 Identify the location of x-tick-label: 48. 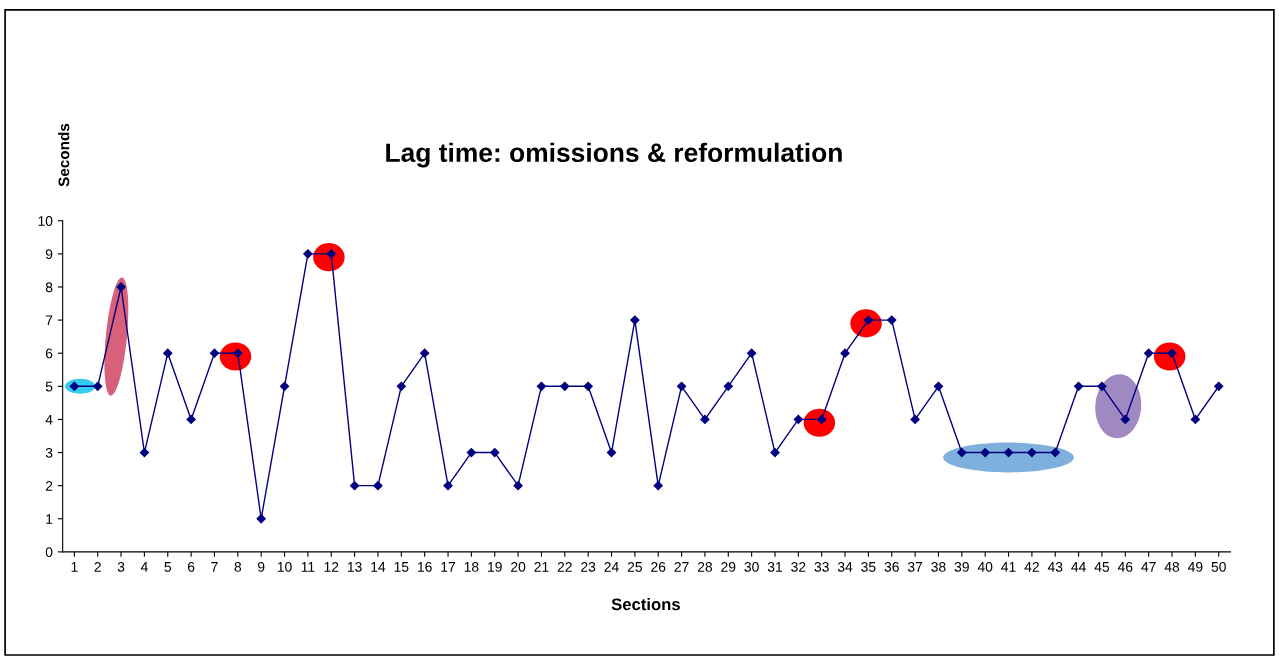
(1172, 566).